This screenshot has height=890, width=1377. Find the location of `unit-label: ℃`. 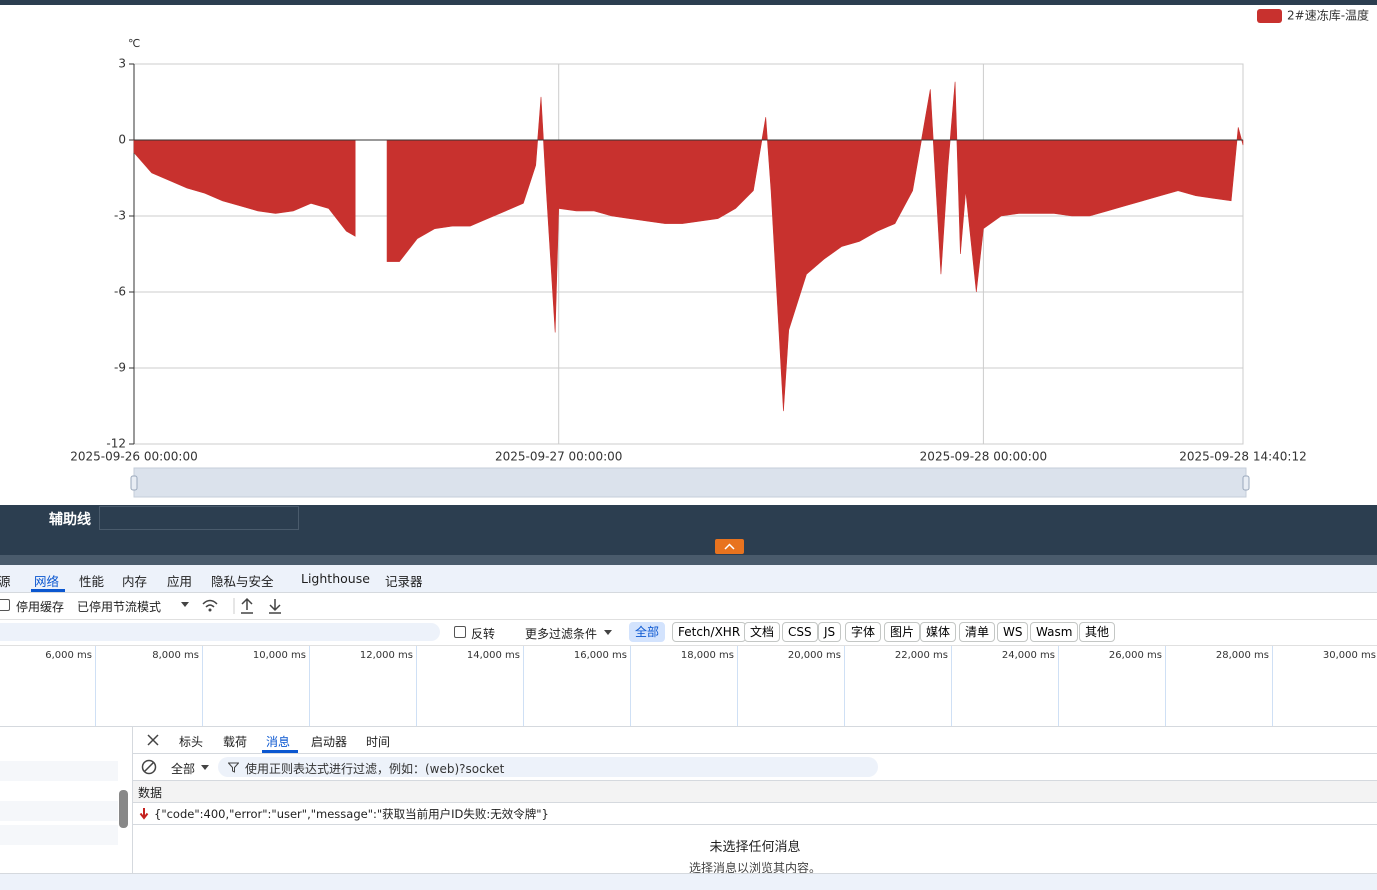

unit-label: ℃ is located at coordinates (134, 43).